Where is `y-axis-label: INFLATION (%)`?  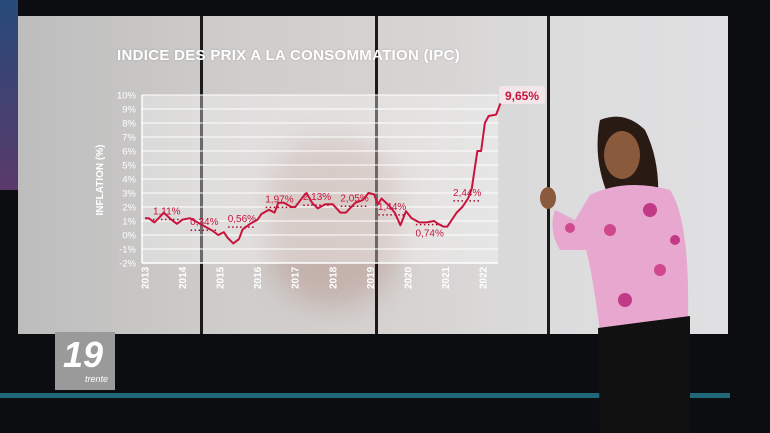 y-axis-label: INFLATION (%) is located at coordinates (100, 180).